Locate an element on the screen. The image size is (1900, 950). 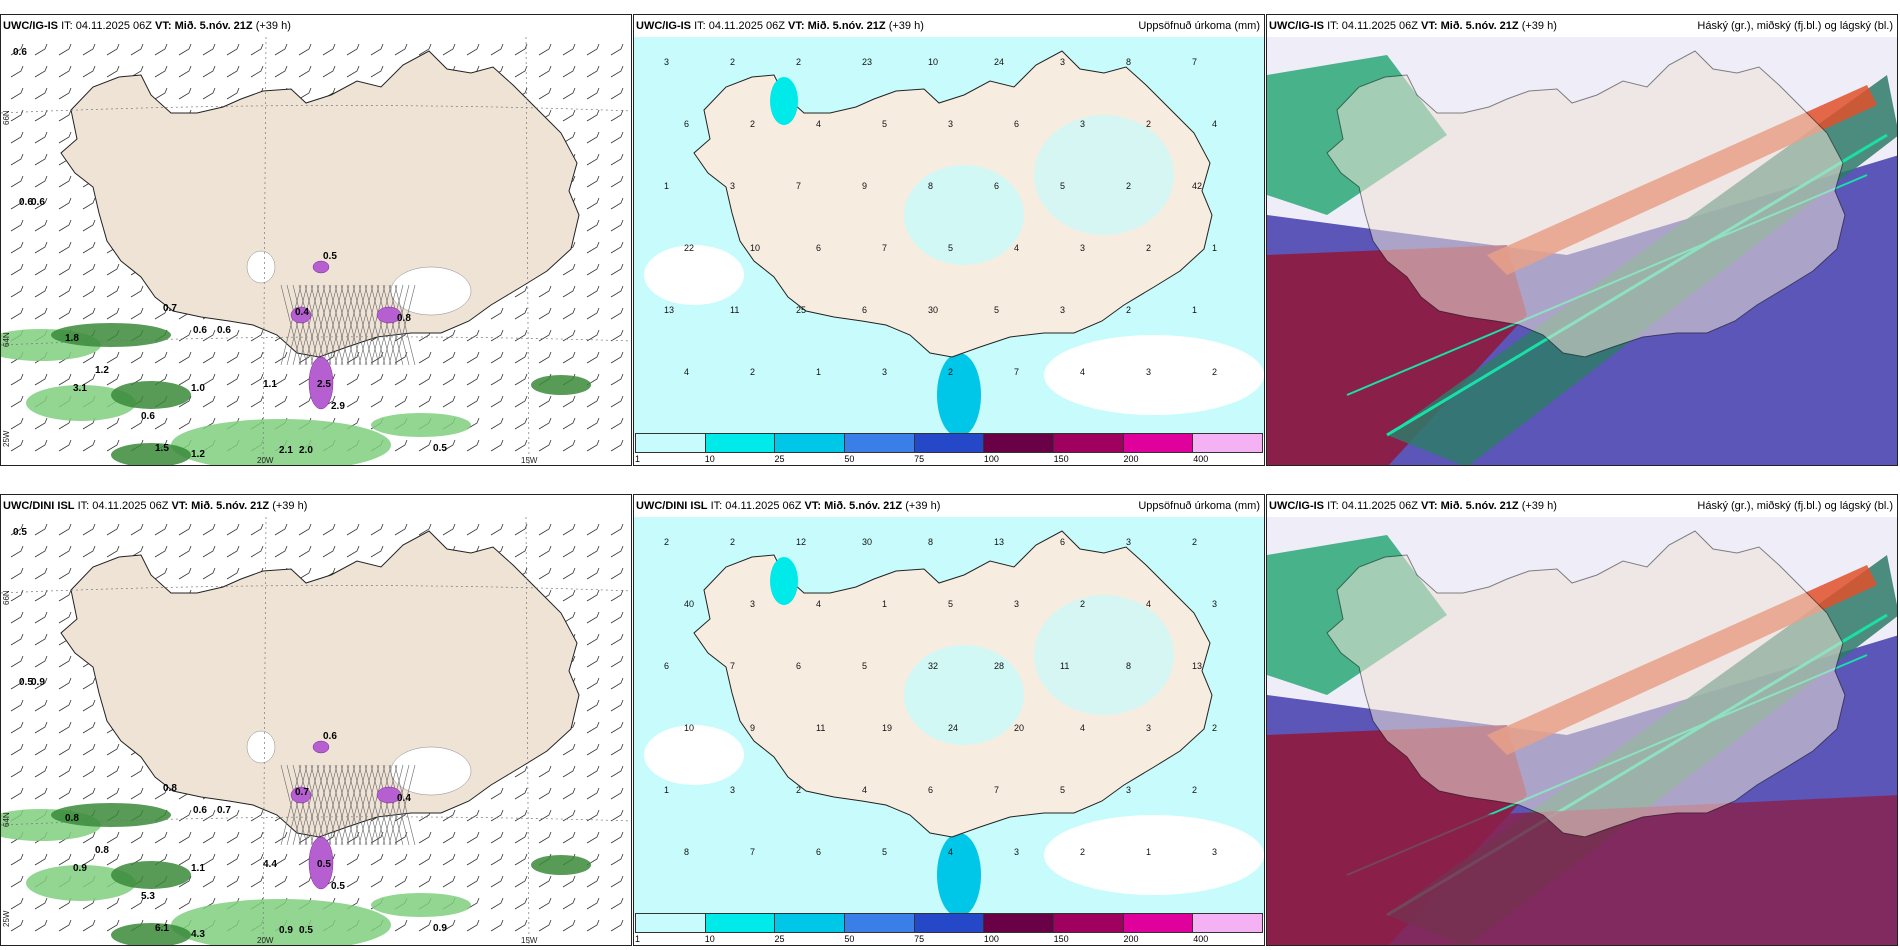
valid-prefix: VT: is located at coordinates (180, 506).